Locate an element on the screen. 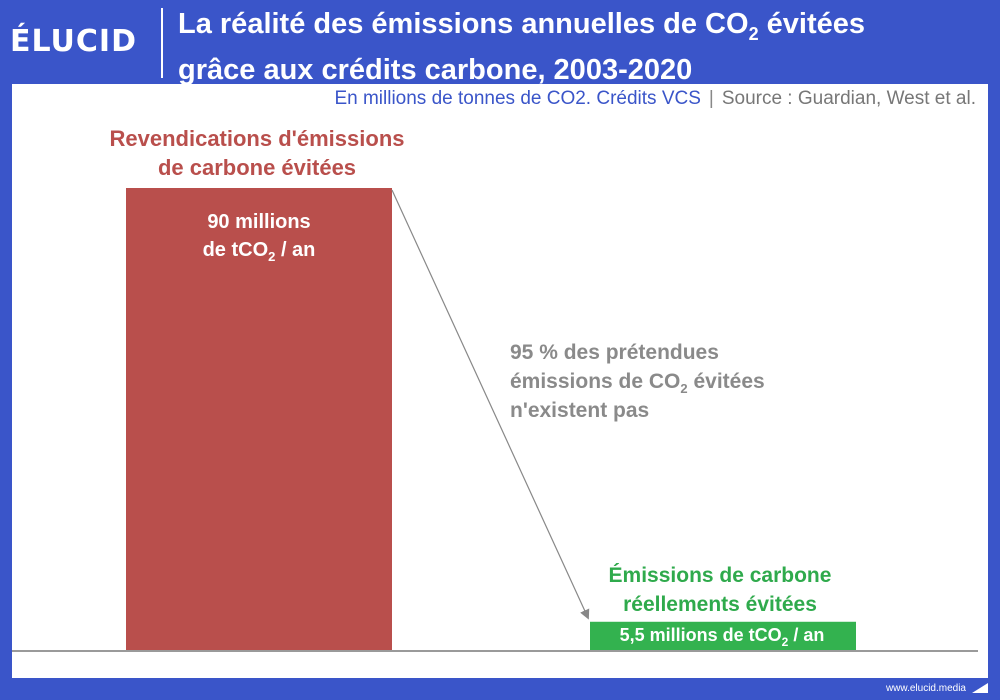  annotation-line1: 95 % des prétendues is located at coordinates (614, 352).